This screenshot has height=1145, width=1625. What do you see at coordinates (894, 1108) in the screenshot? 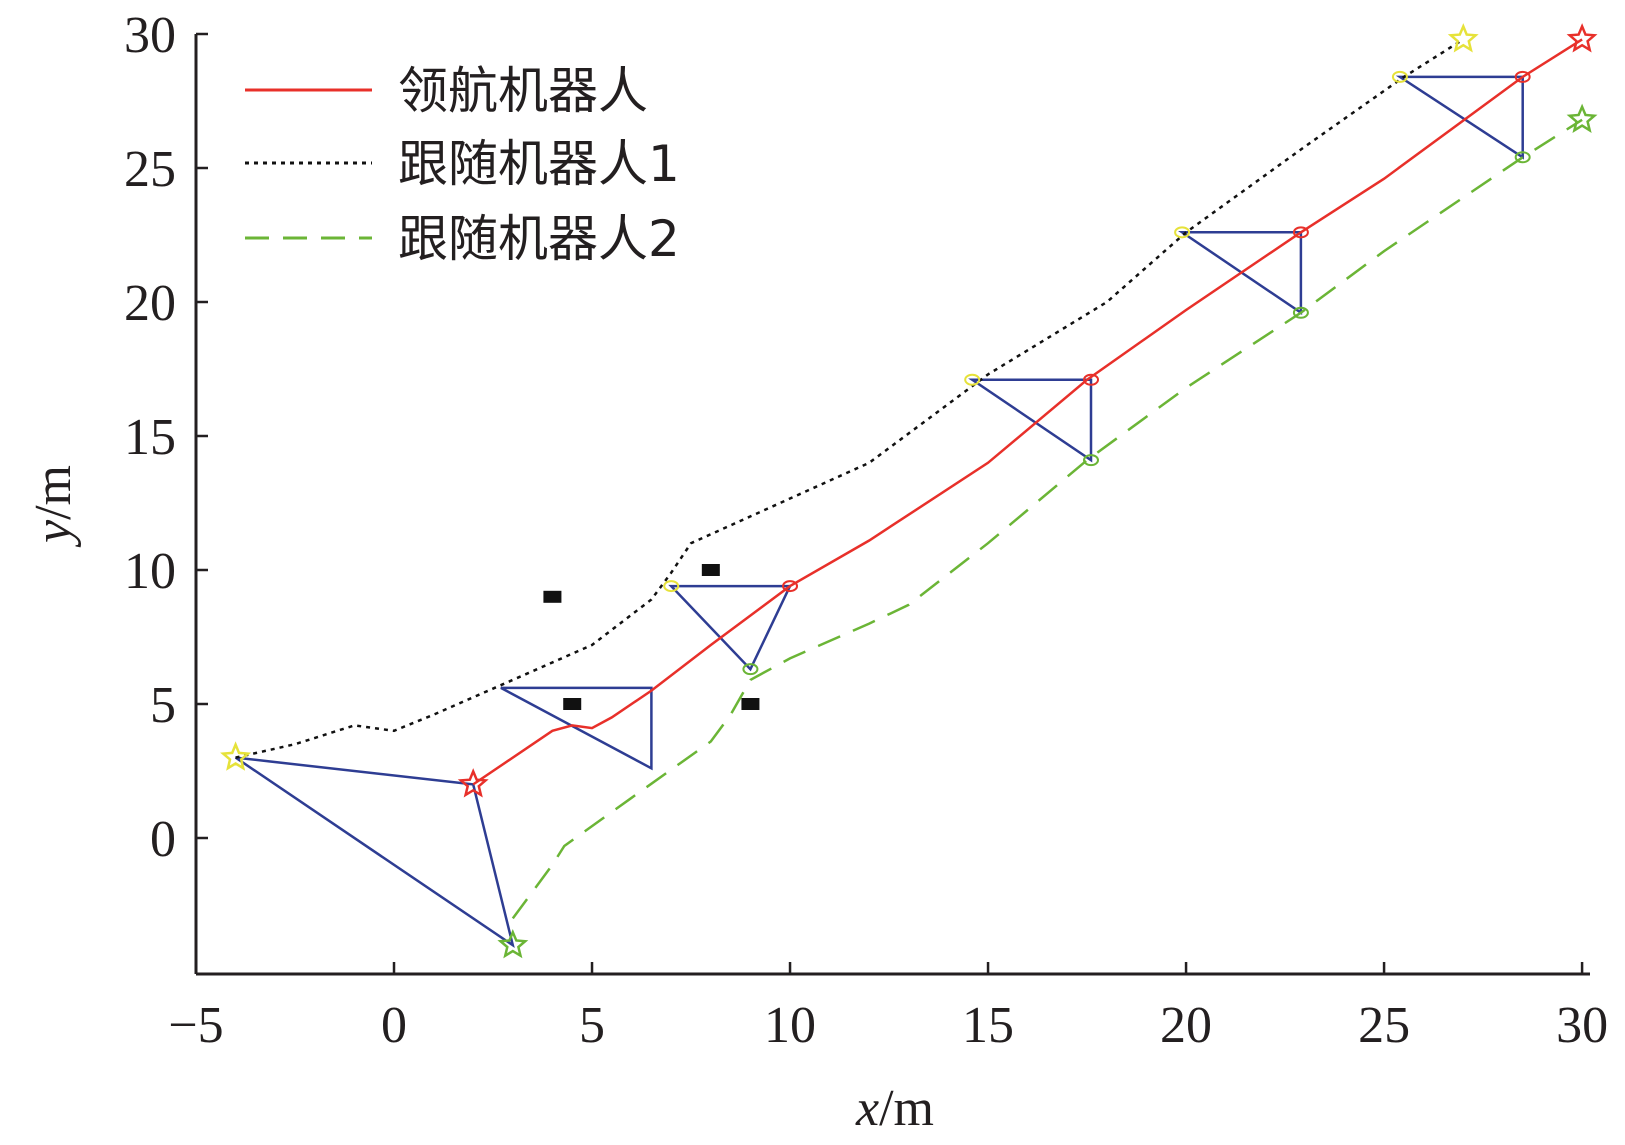
I see `x-axis-label: x/m` at bounding box center [894, 1108].